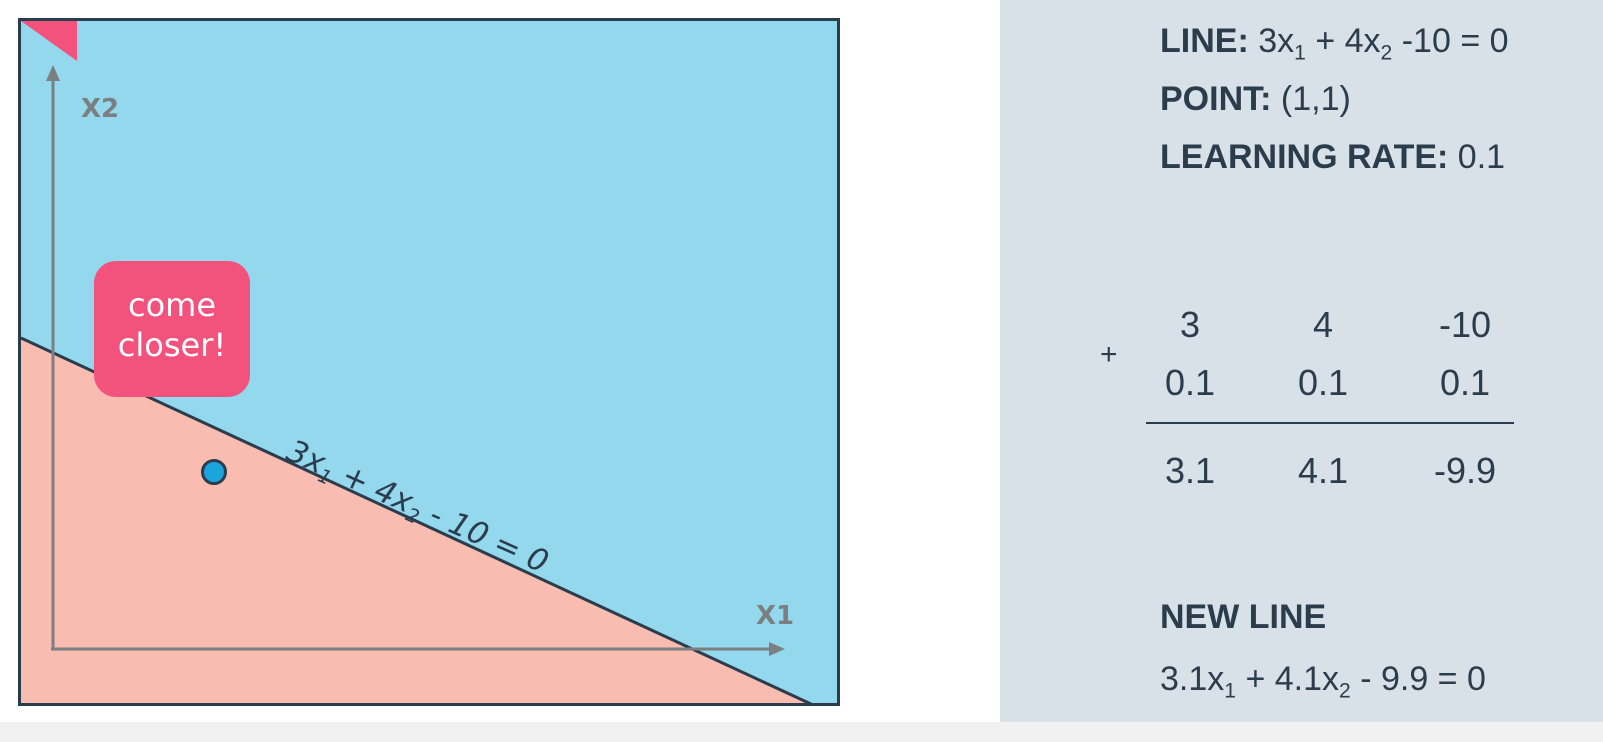 The width and height of the screenshot is (1603, 742). What do you see at coordinates (1465, 382) in the screenshot?
I see `delta-cell-3: 0.1` at bounding box center [1465, 382].